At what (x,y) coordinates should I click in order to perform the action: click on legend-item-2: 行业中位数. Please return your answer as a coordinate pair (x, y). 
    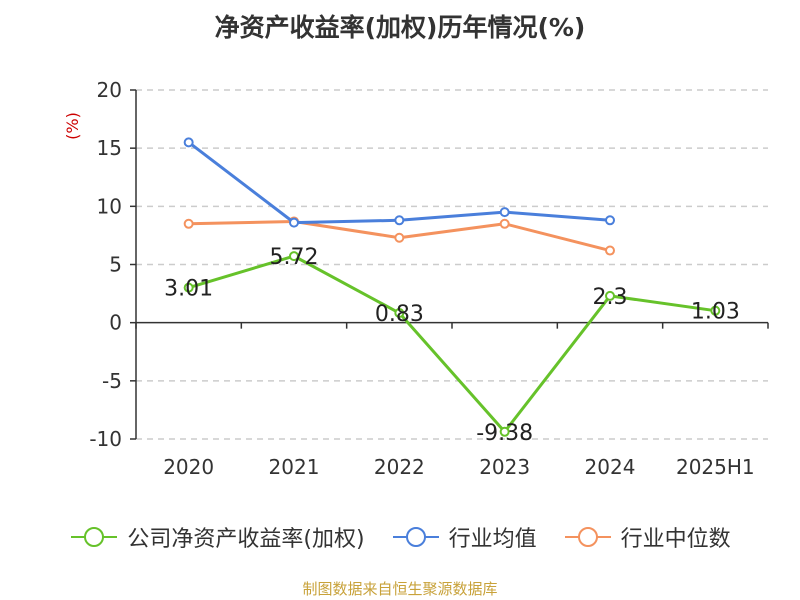
    Looking at the image, I should click on (647, 537).